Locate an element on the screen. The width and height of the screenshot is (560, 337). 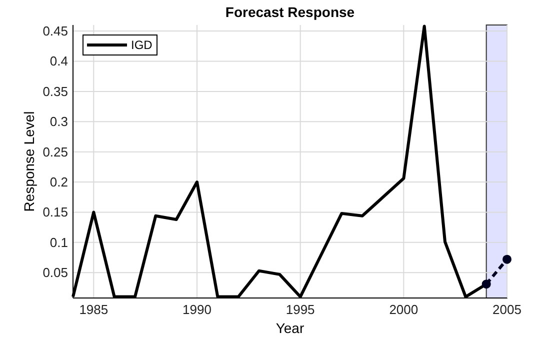
y-tick-label: 0.2 is located at coordinates (59, 182).